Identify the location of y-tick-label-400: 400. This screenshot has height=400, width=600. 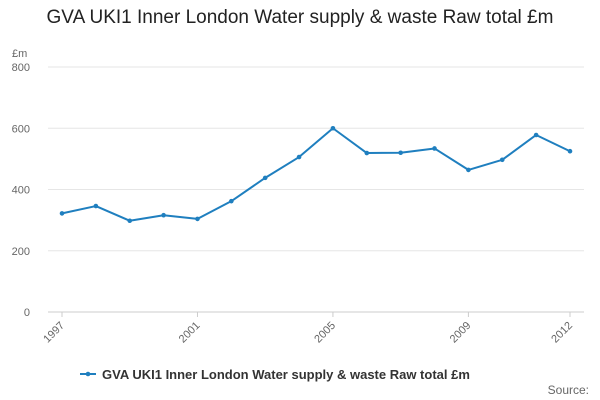
(21, 191).